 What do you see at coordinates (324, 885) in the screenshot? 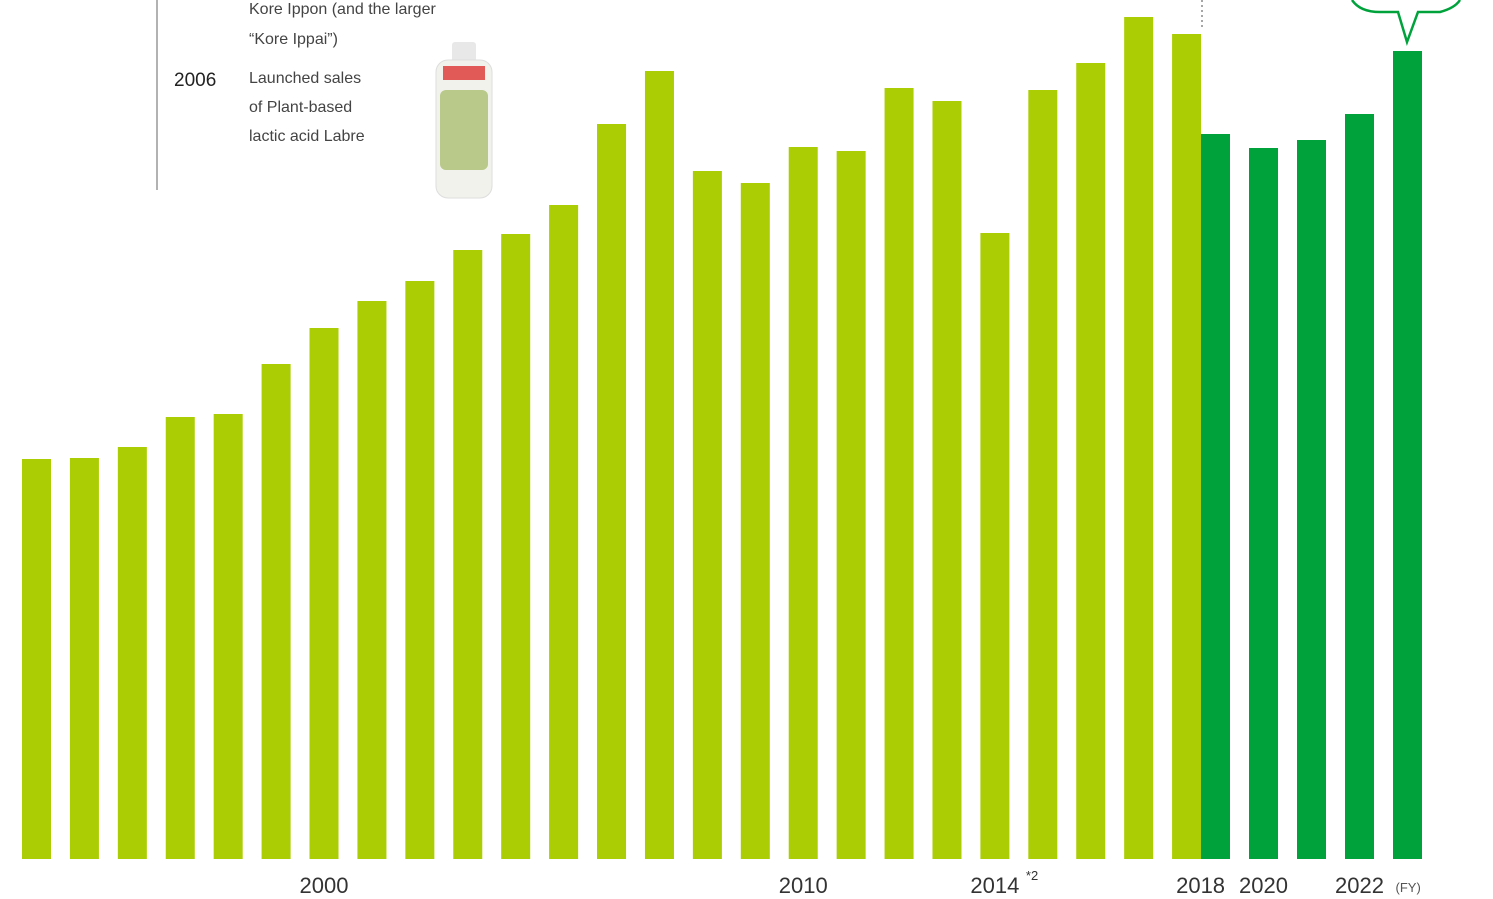
I see `x-tick-label: 2000` at bounding box center [324, 885].